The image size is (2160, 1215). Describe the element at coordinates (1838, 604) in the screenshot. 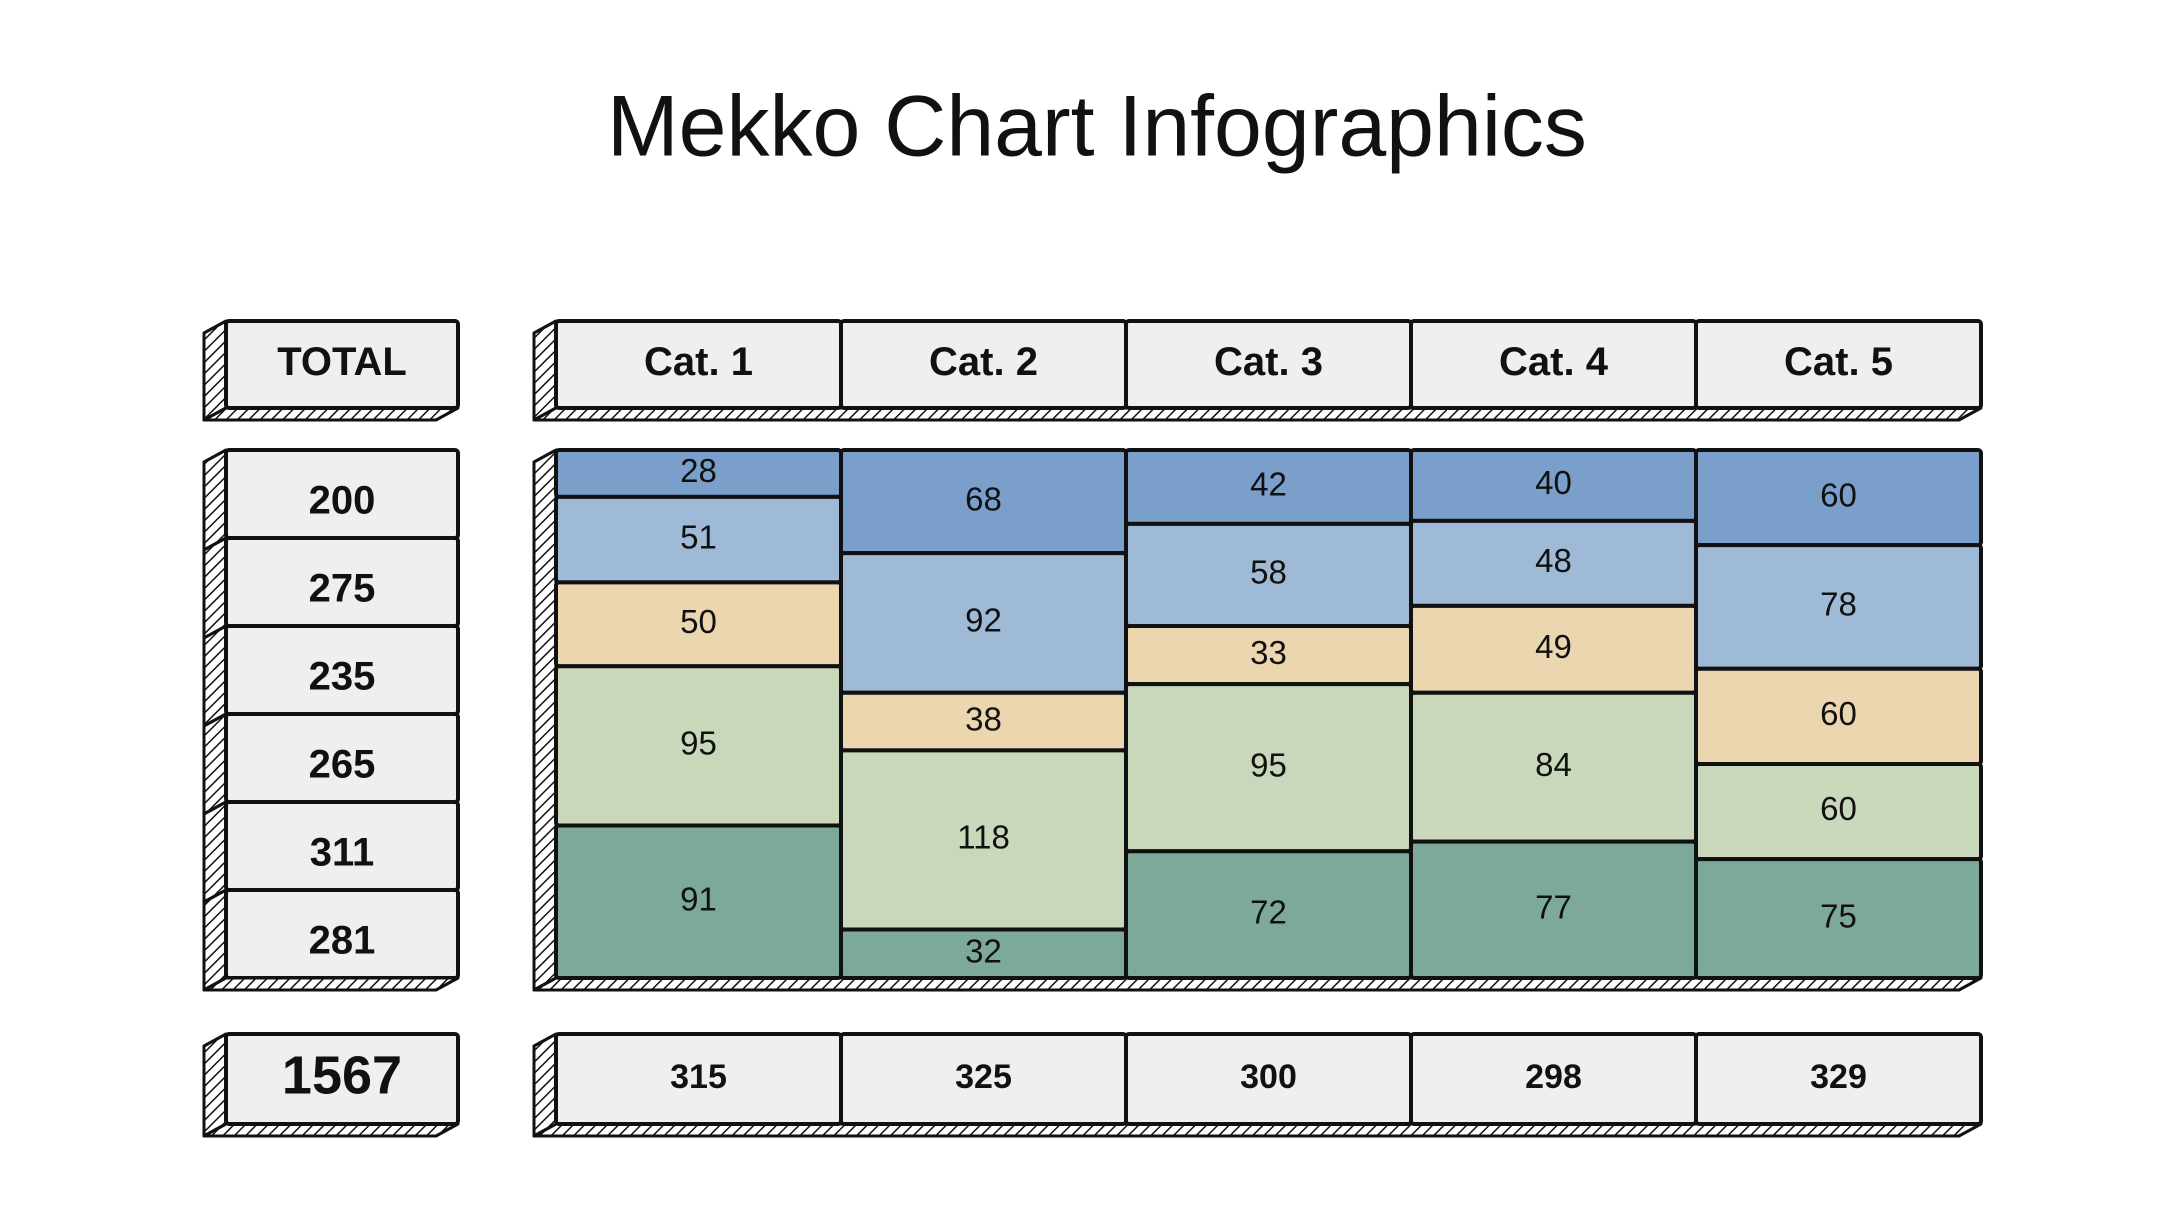

I see `segment-label: 78` at that location.